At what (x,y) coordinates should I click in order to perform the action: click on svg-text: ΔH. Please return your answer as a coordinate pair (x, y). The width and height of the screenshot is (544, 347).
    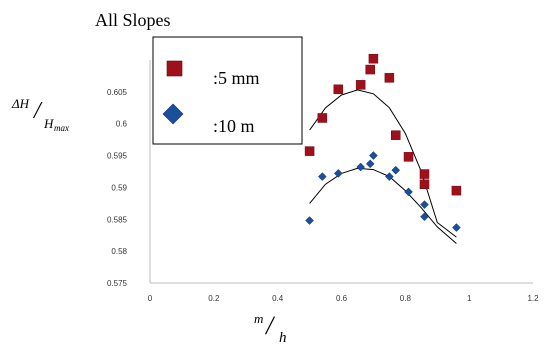
    Looking at the image, I should click on (20, 103).